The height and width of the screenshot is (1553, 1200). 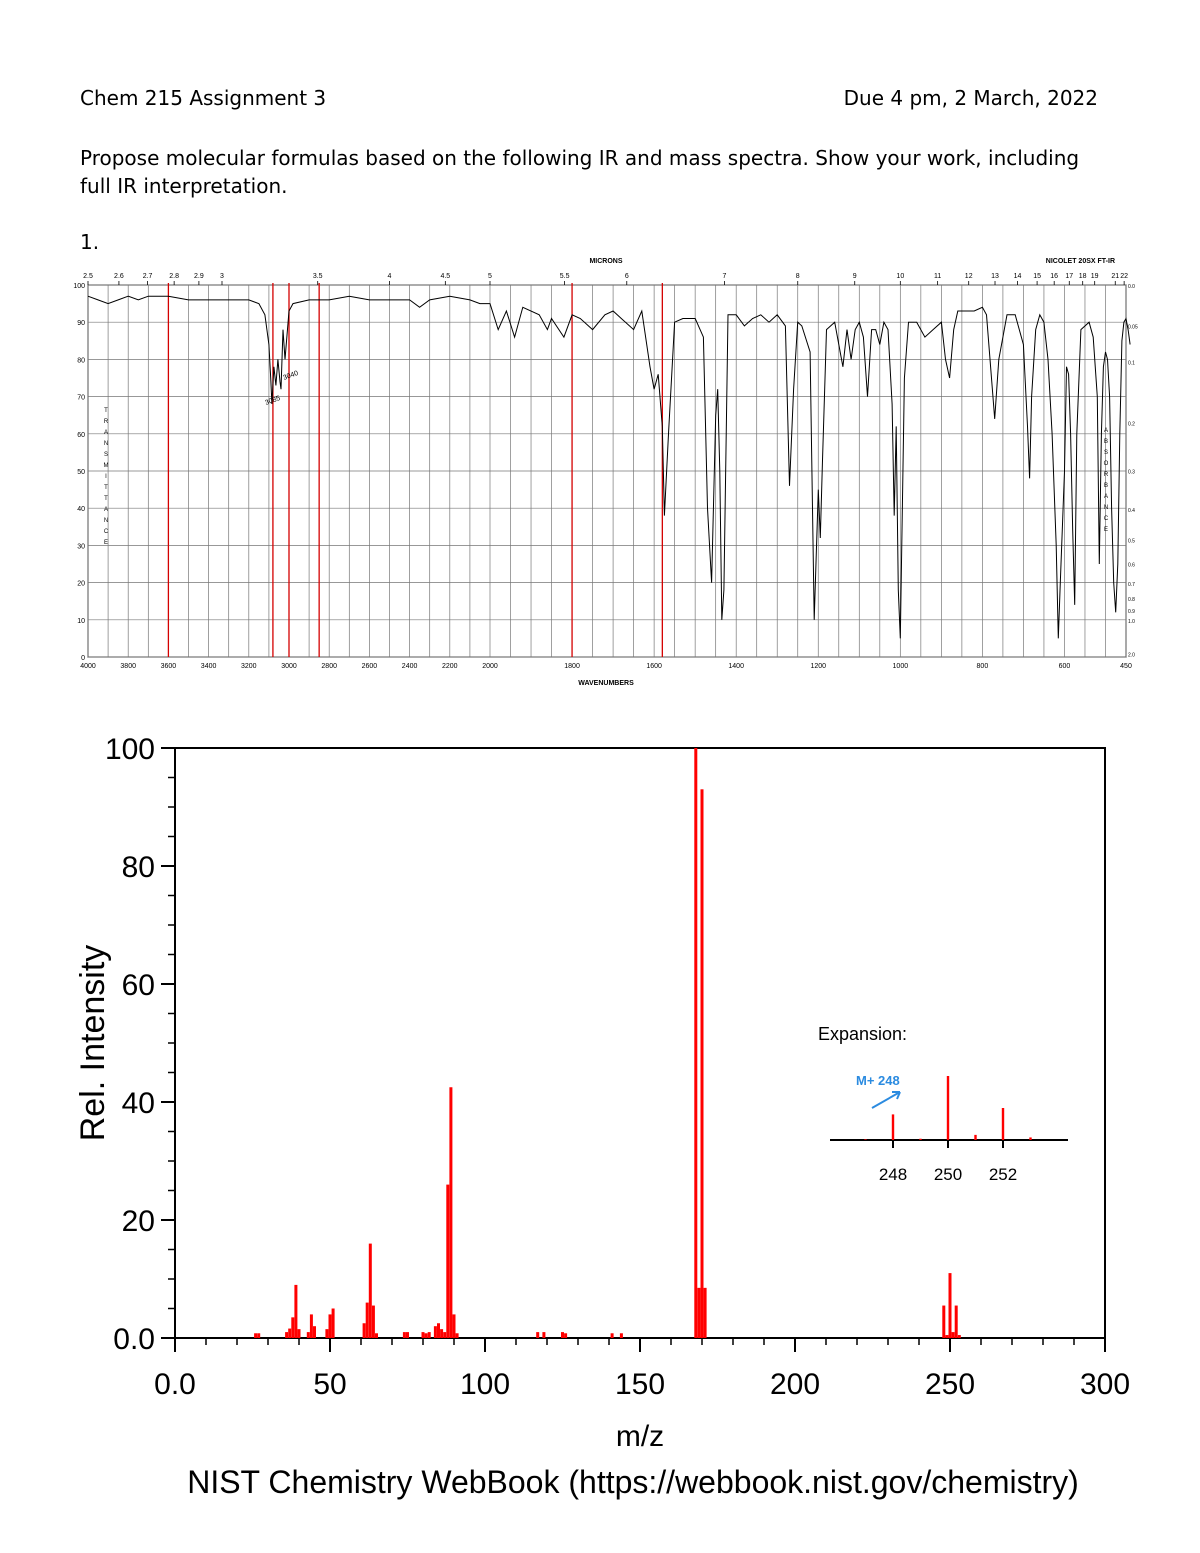 What do you see at coordinates (138, 985) in the screenshot?
I see `ms-y-tick-label: 60` at bounding box center [138, 985].